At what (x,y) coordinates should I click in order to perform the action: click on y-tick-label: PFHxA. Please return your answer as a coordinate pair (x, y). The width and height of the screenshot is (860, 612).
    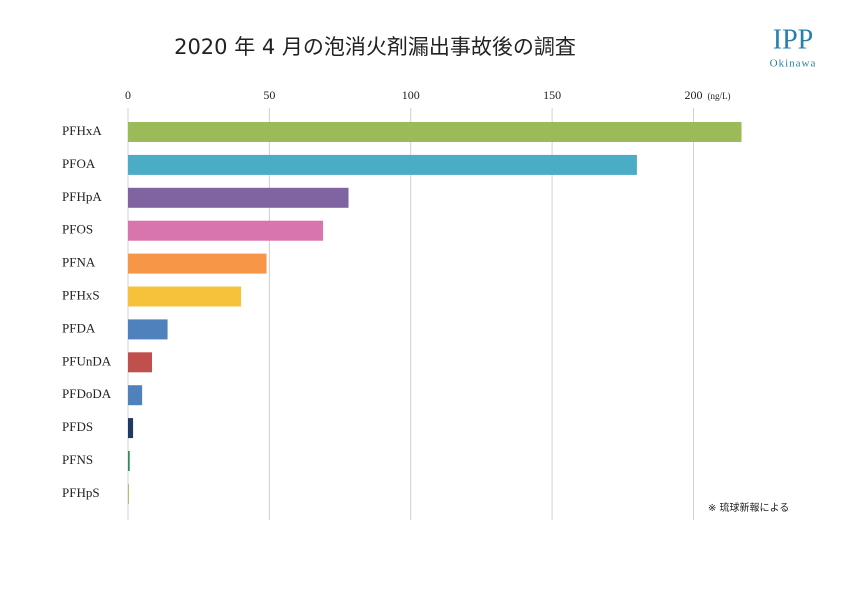
    Looking at the image, I should click on (82, 130).